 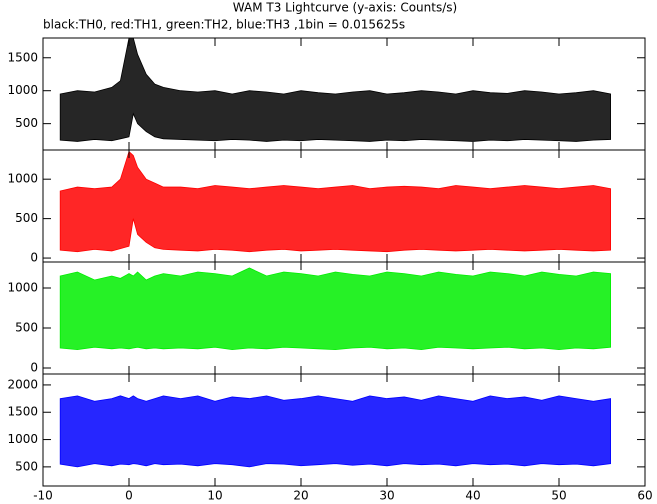 What do you see at coordinates (345, 8) in the screenshot?
I see `chart-title: WAM T3 Lightcurve (y-axis: Counts/s)` at bounding box center [345, 8].